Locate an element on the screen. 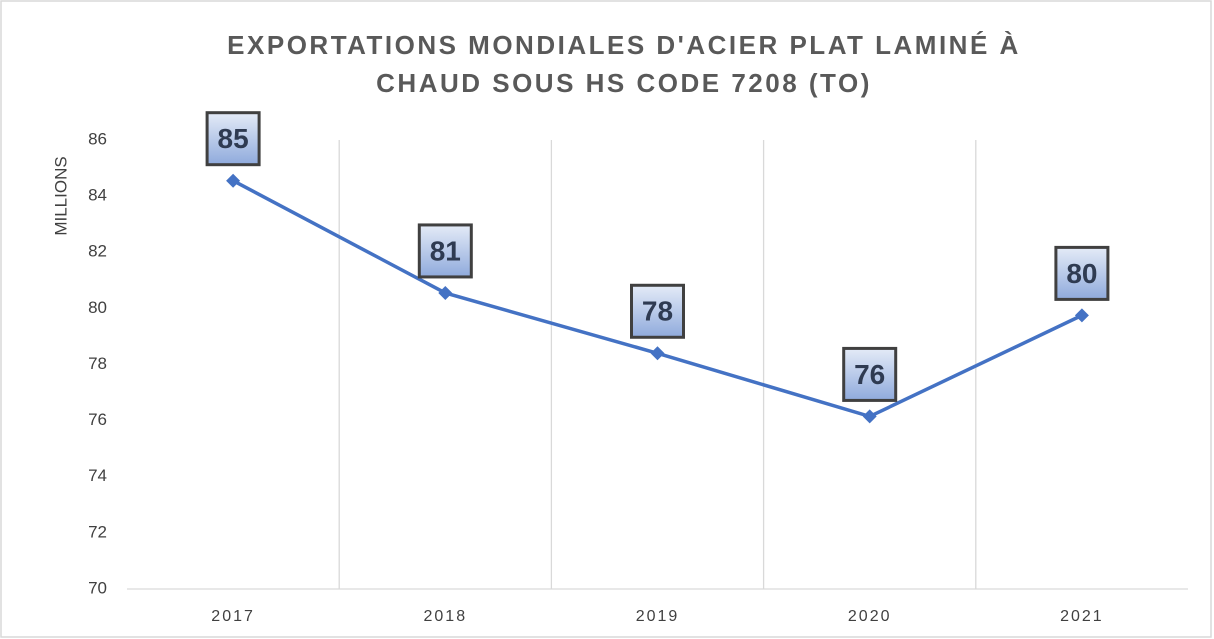 This screenshot has height=639, width=1214. y-tick-label: 78 is located at coordinates (97, 363).